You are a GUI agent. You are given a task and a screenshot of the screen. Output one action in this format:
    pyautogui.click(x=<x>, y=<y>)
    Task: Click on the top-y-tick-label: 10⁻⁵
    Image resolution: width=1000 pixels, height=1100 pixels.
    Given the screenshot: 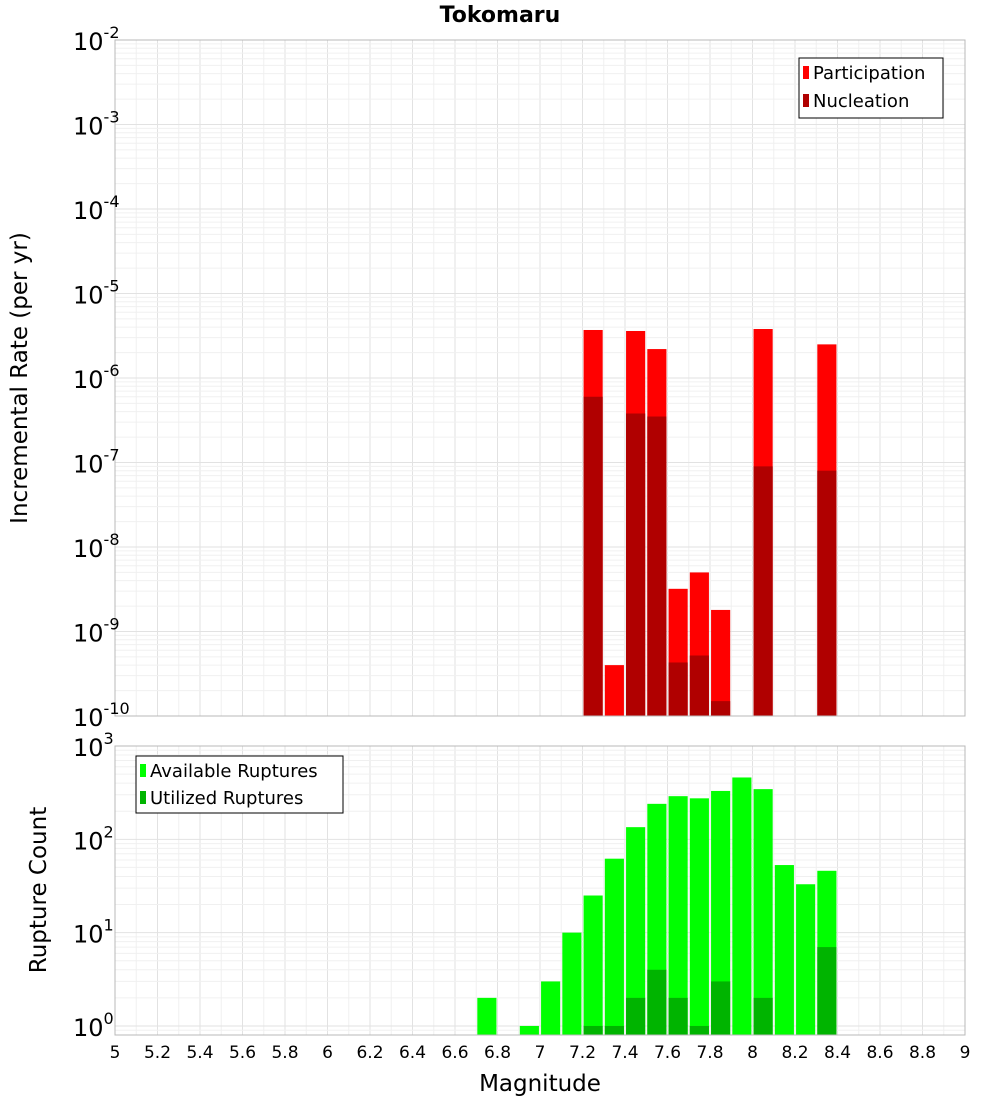 What is the action you would take?
    pyautogui.click(x=96, y=293)
    